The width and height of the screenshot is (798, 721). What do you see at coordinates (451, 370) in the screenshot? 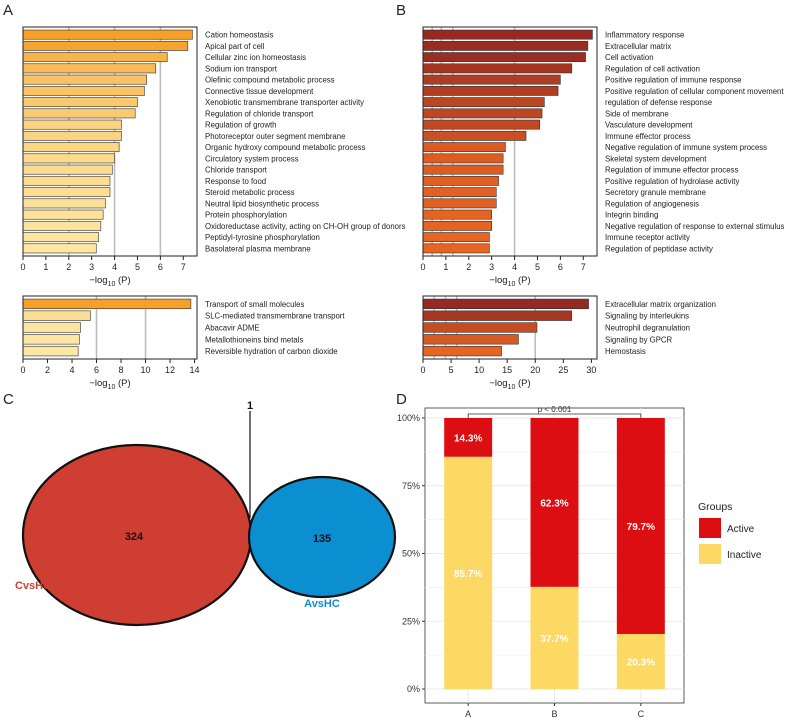
I see `x-tick-label: 5` at bounding box center [451, 370].